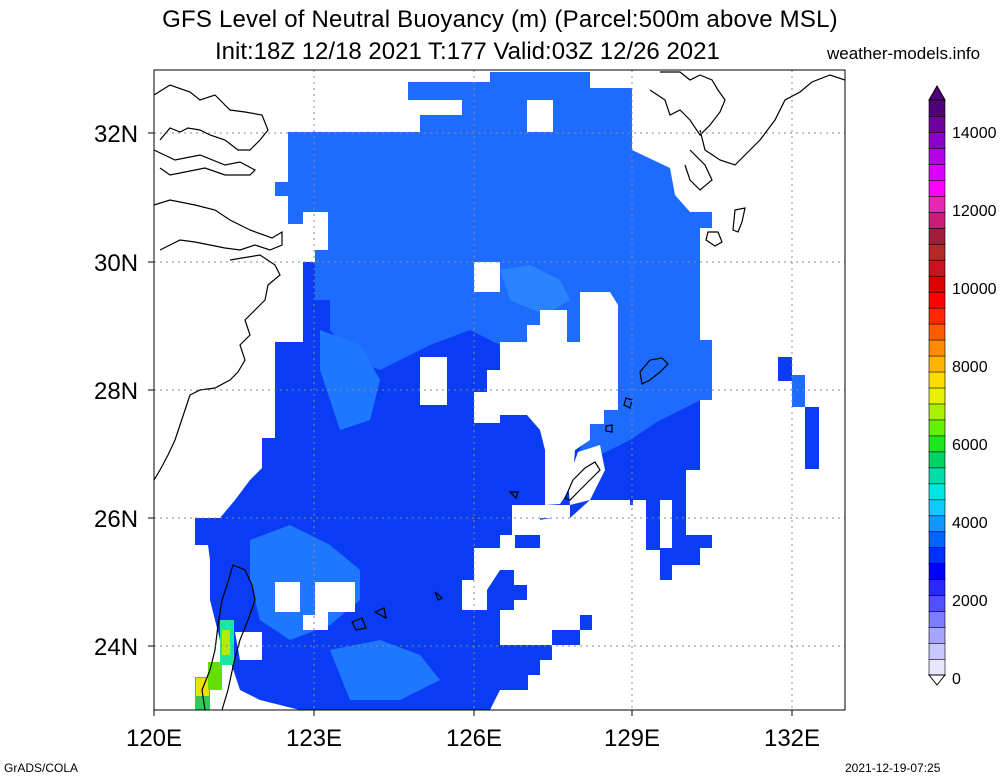 Image resolution: width=1000 pixels, height=779 pixels. I want to click on colorbar, so click(937, 385).